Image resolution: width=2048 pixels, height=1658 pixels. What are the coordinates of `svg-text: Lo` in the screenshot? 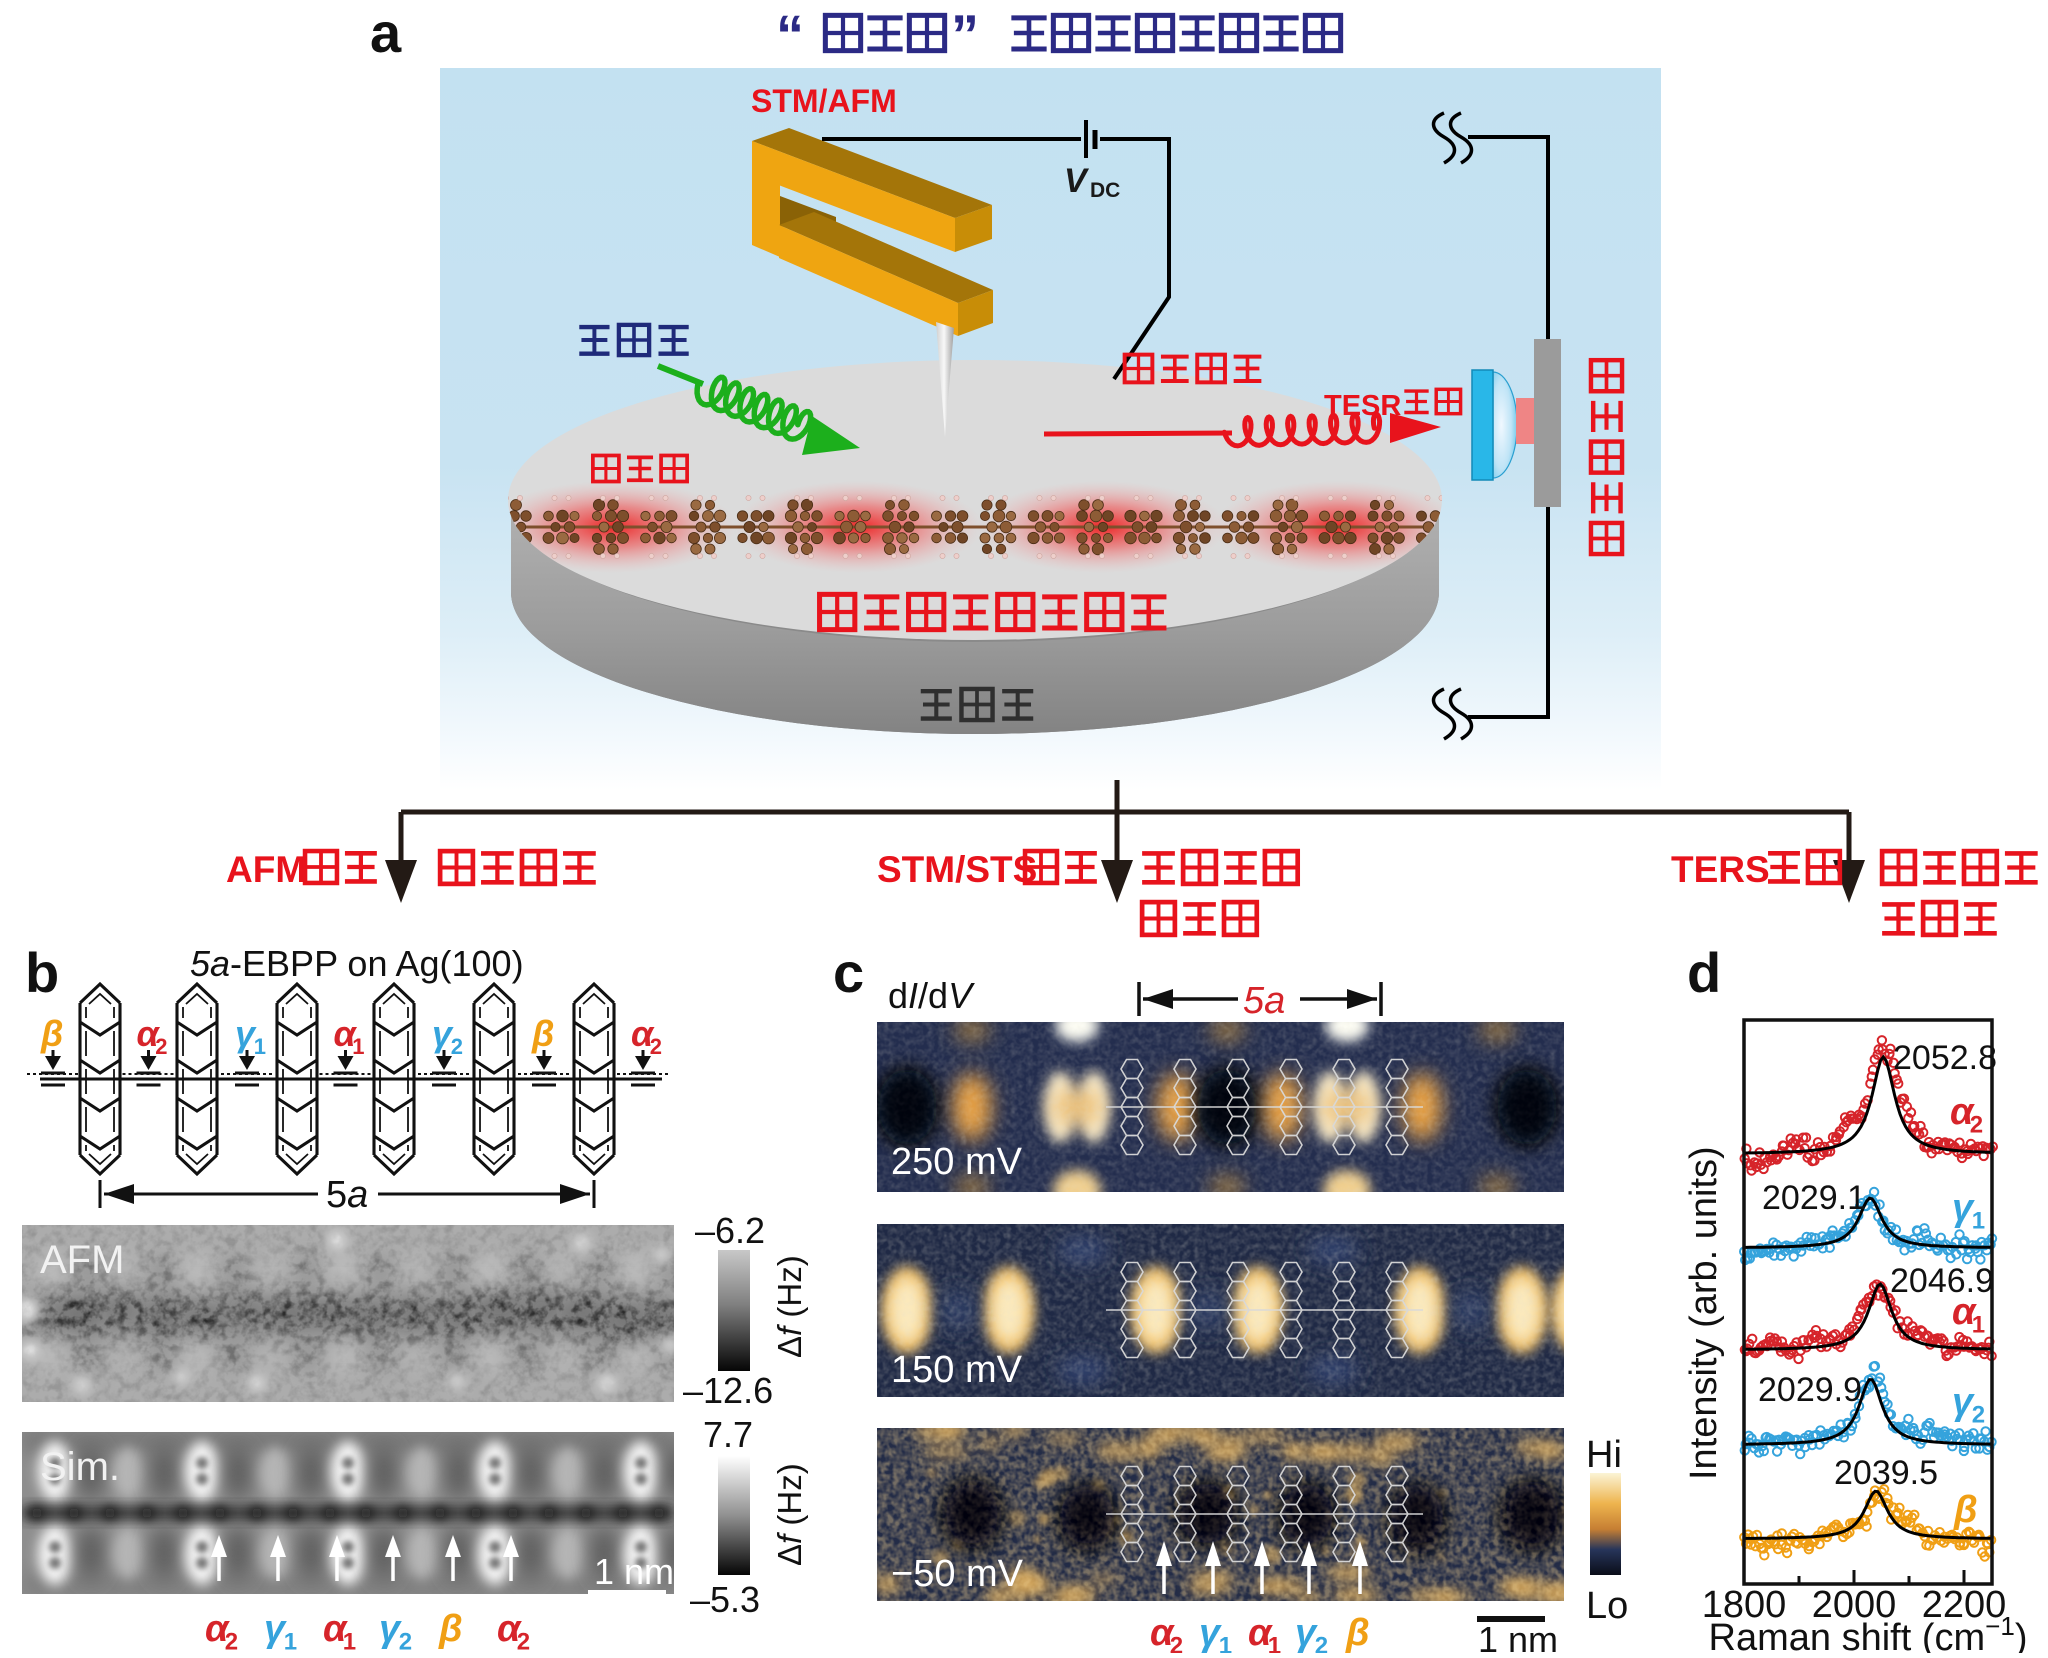 It's located at (1607, 1606).